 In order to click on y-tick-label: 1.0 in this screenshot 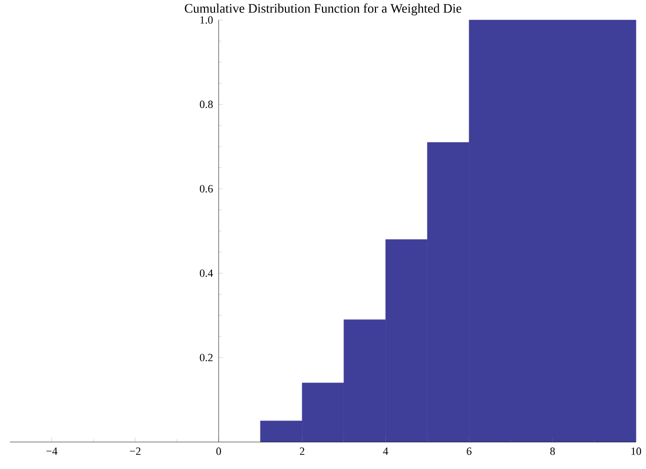, I will do `click(206, 20)`.